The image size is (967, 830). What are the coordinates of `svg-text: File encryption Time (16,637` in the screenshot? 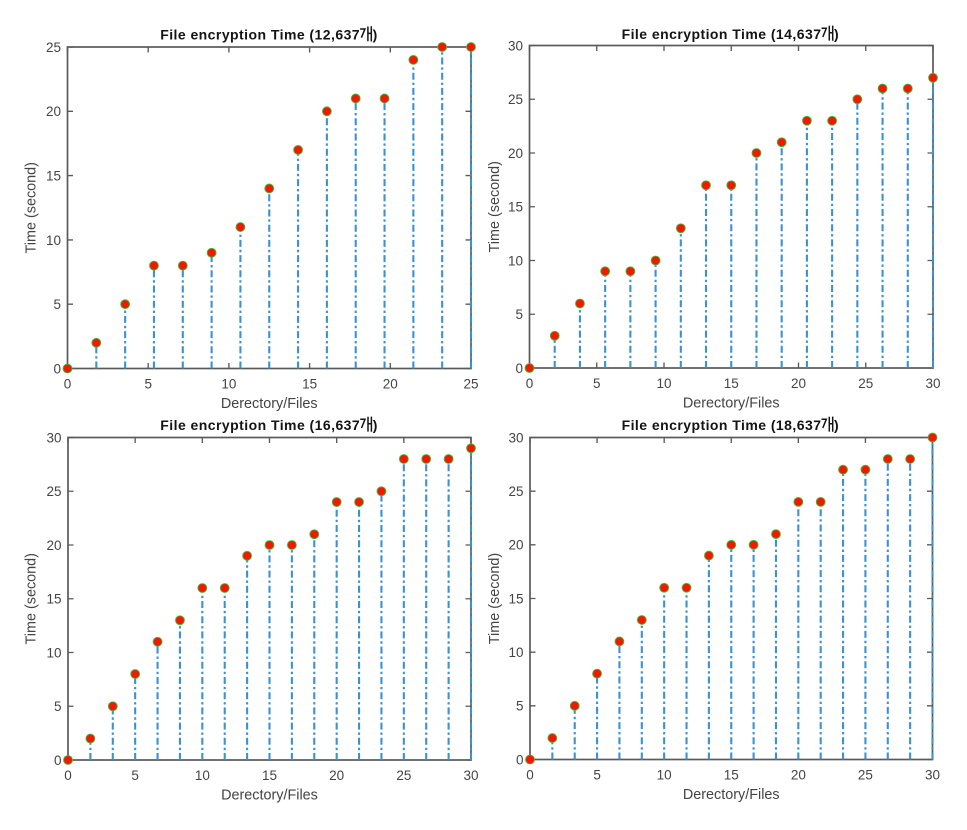 It's located at (260, 425).